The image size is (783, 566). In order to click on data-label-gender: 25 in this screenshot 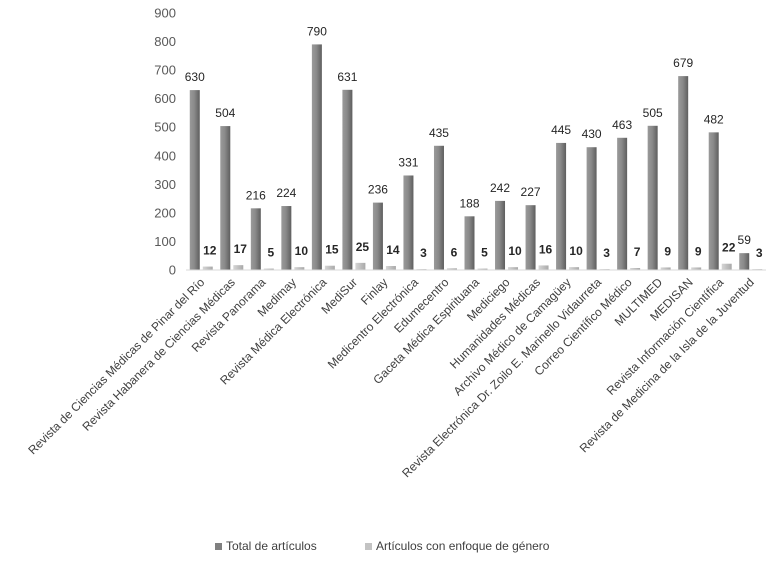, I will do `click(363, 247)`.